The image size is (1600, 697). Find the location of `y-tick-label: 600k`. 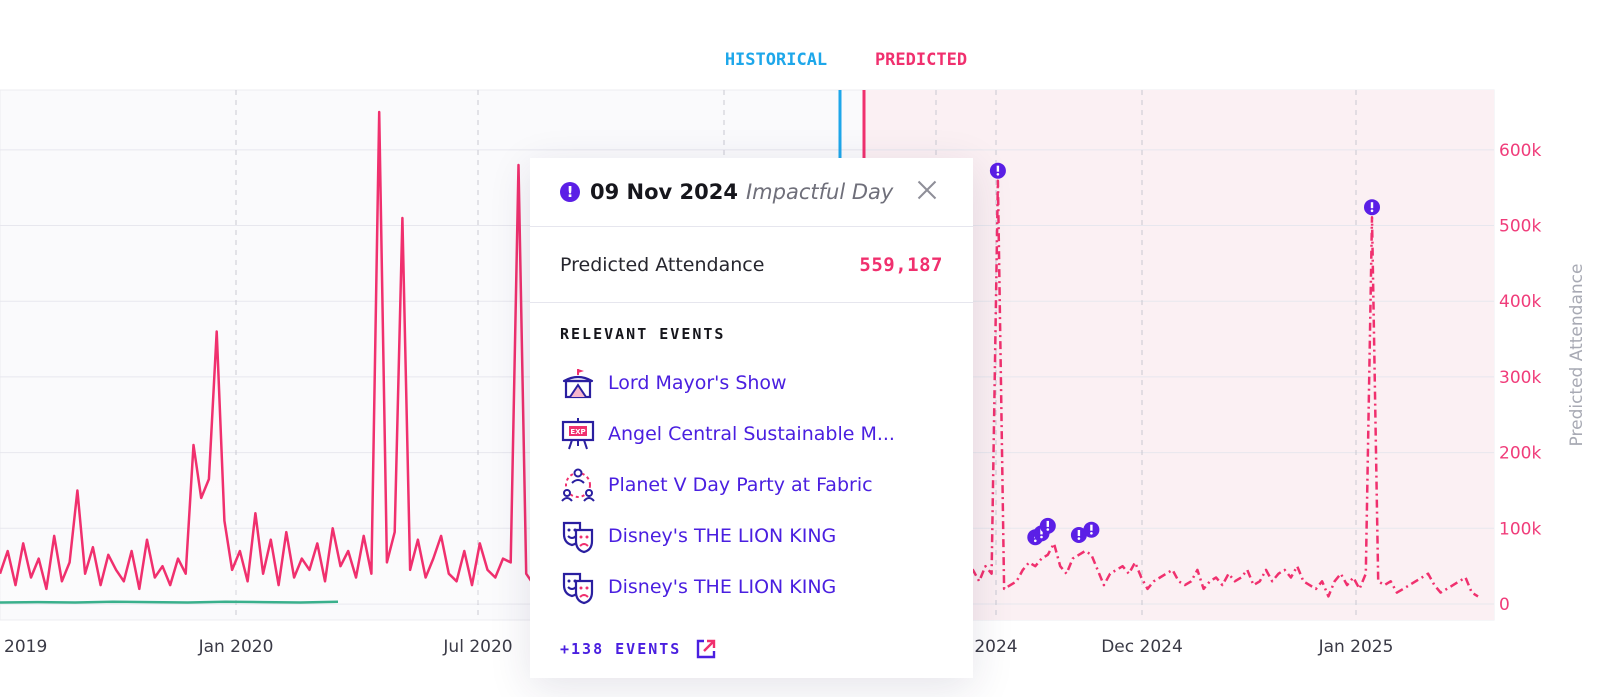

y-tick-label: 600k is located at coordinates (1520, 151).